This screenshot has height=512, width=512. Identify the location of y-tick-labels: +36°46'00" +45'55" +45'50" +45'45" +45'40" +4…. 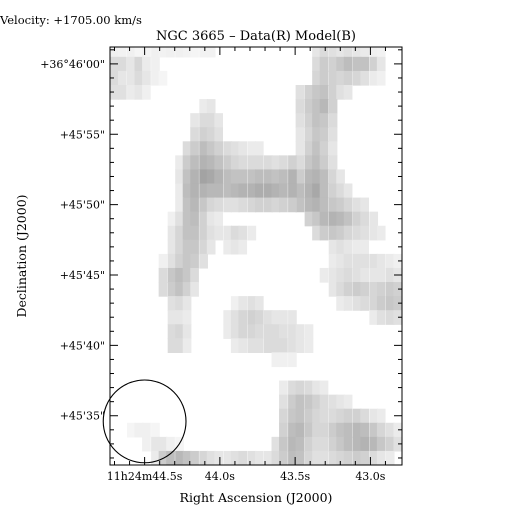
(72, 240).